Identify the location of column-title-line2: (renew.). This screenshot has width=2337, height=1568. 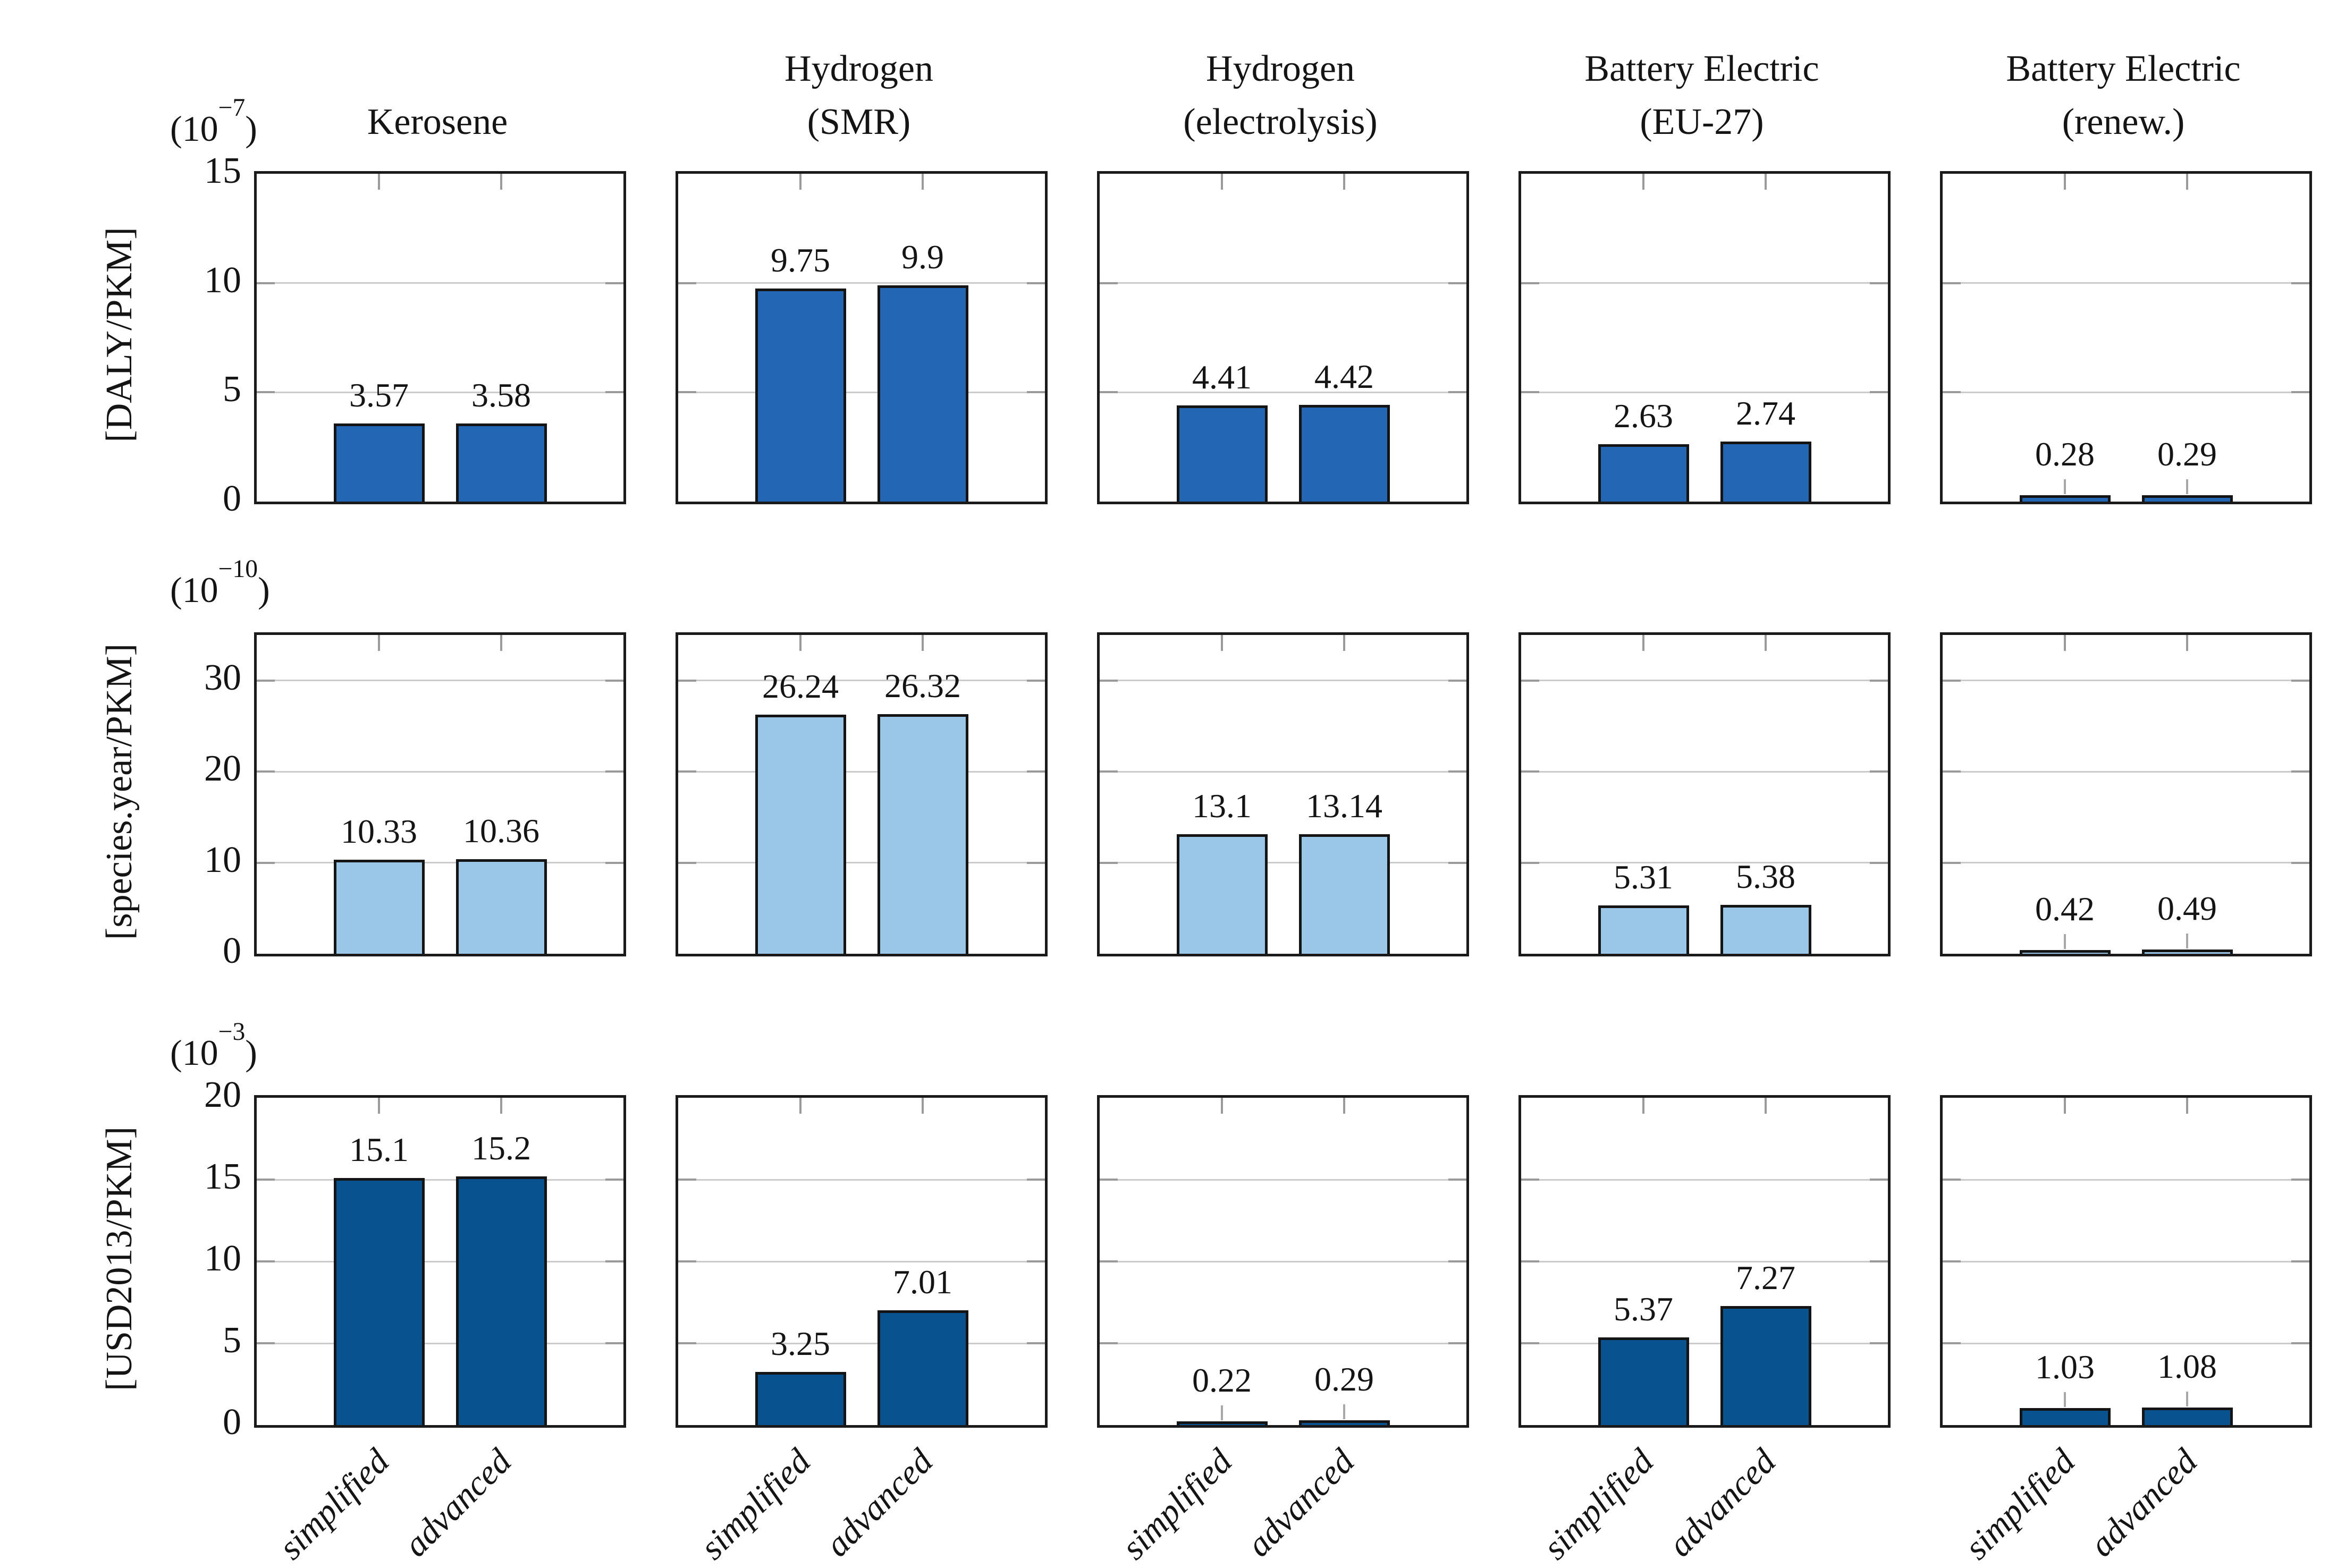
(2123, 121).